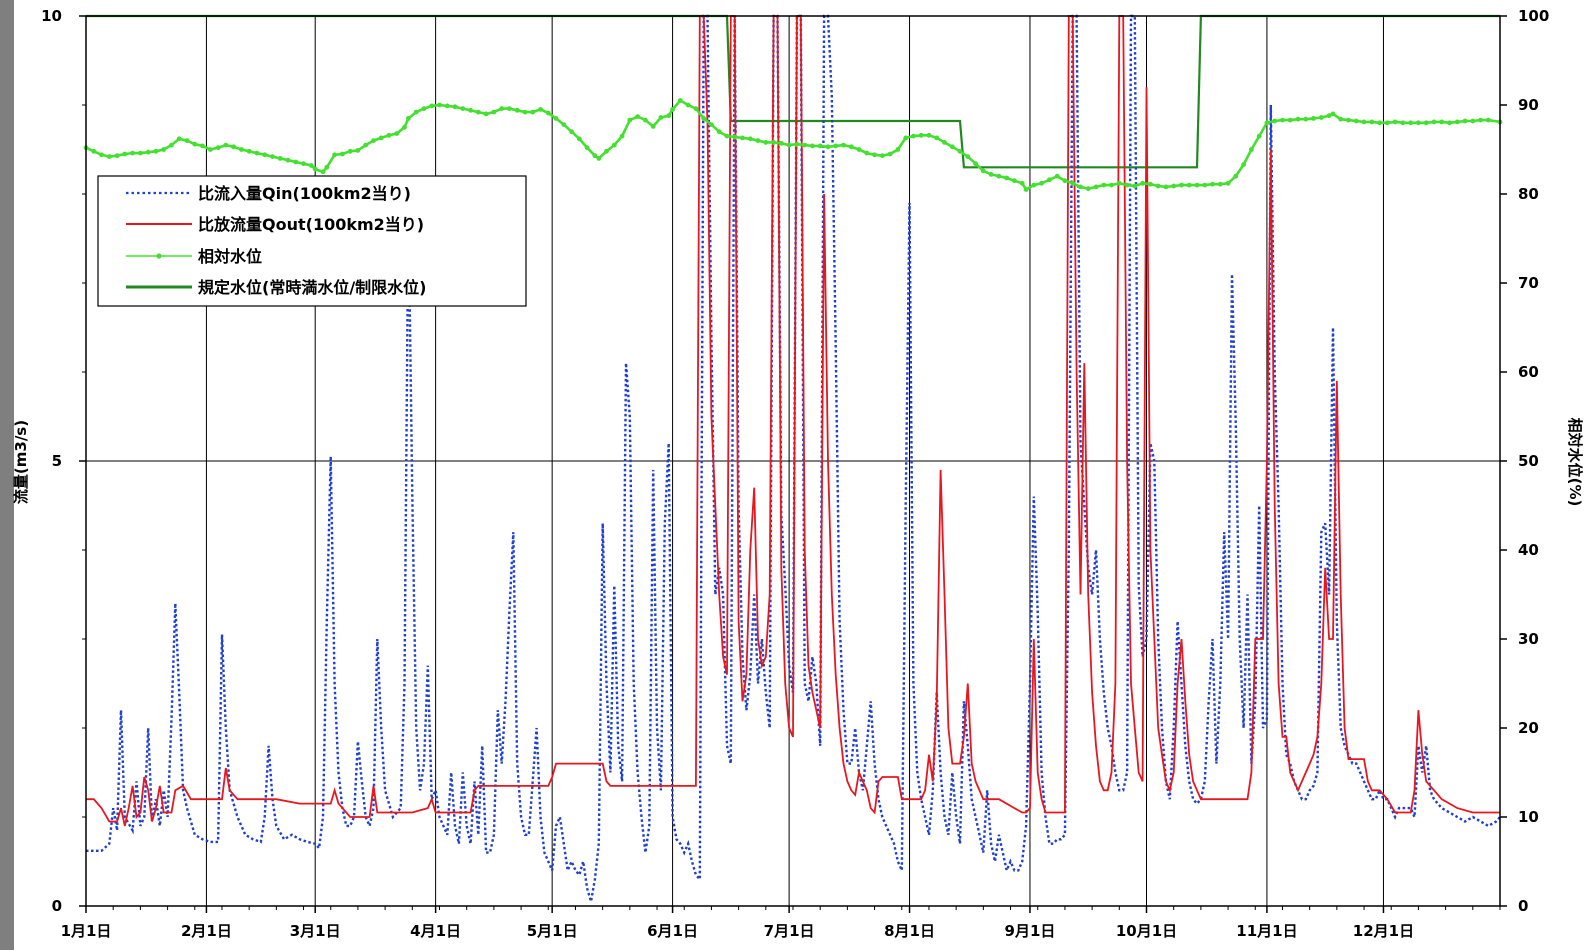 The image size is (1591, 950). I want to click on x-tick-label: 7月1日, so click(789, 931).